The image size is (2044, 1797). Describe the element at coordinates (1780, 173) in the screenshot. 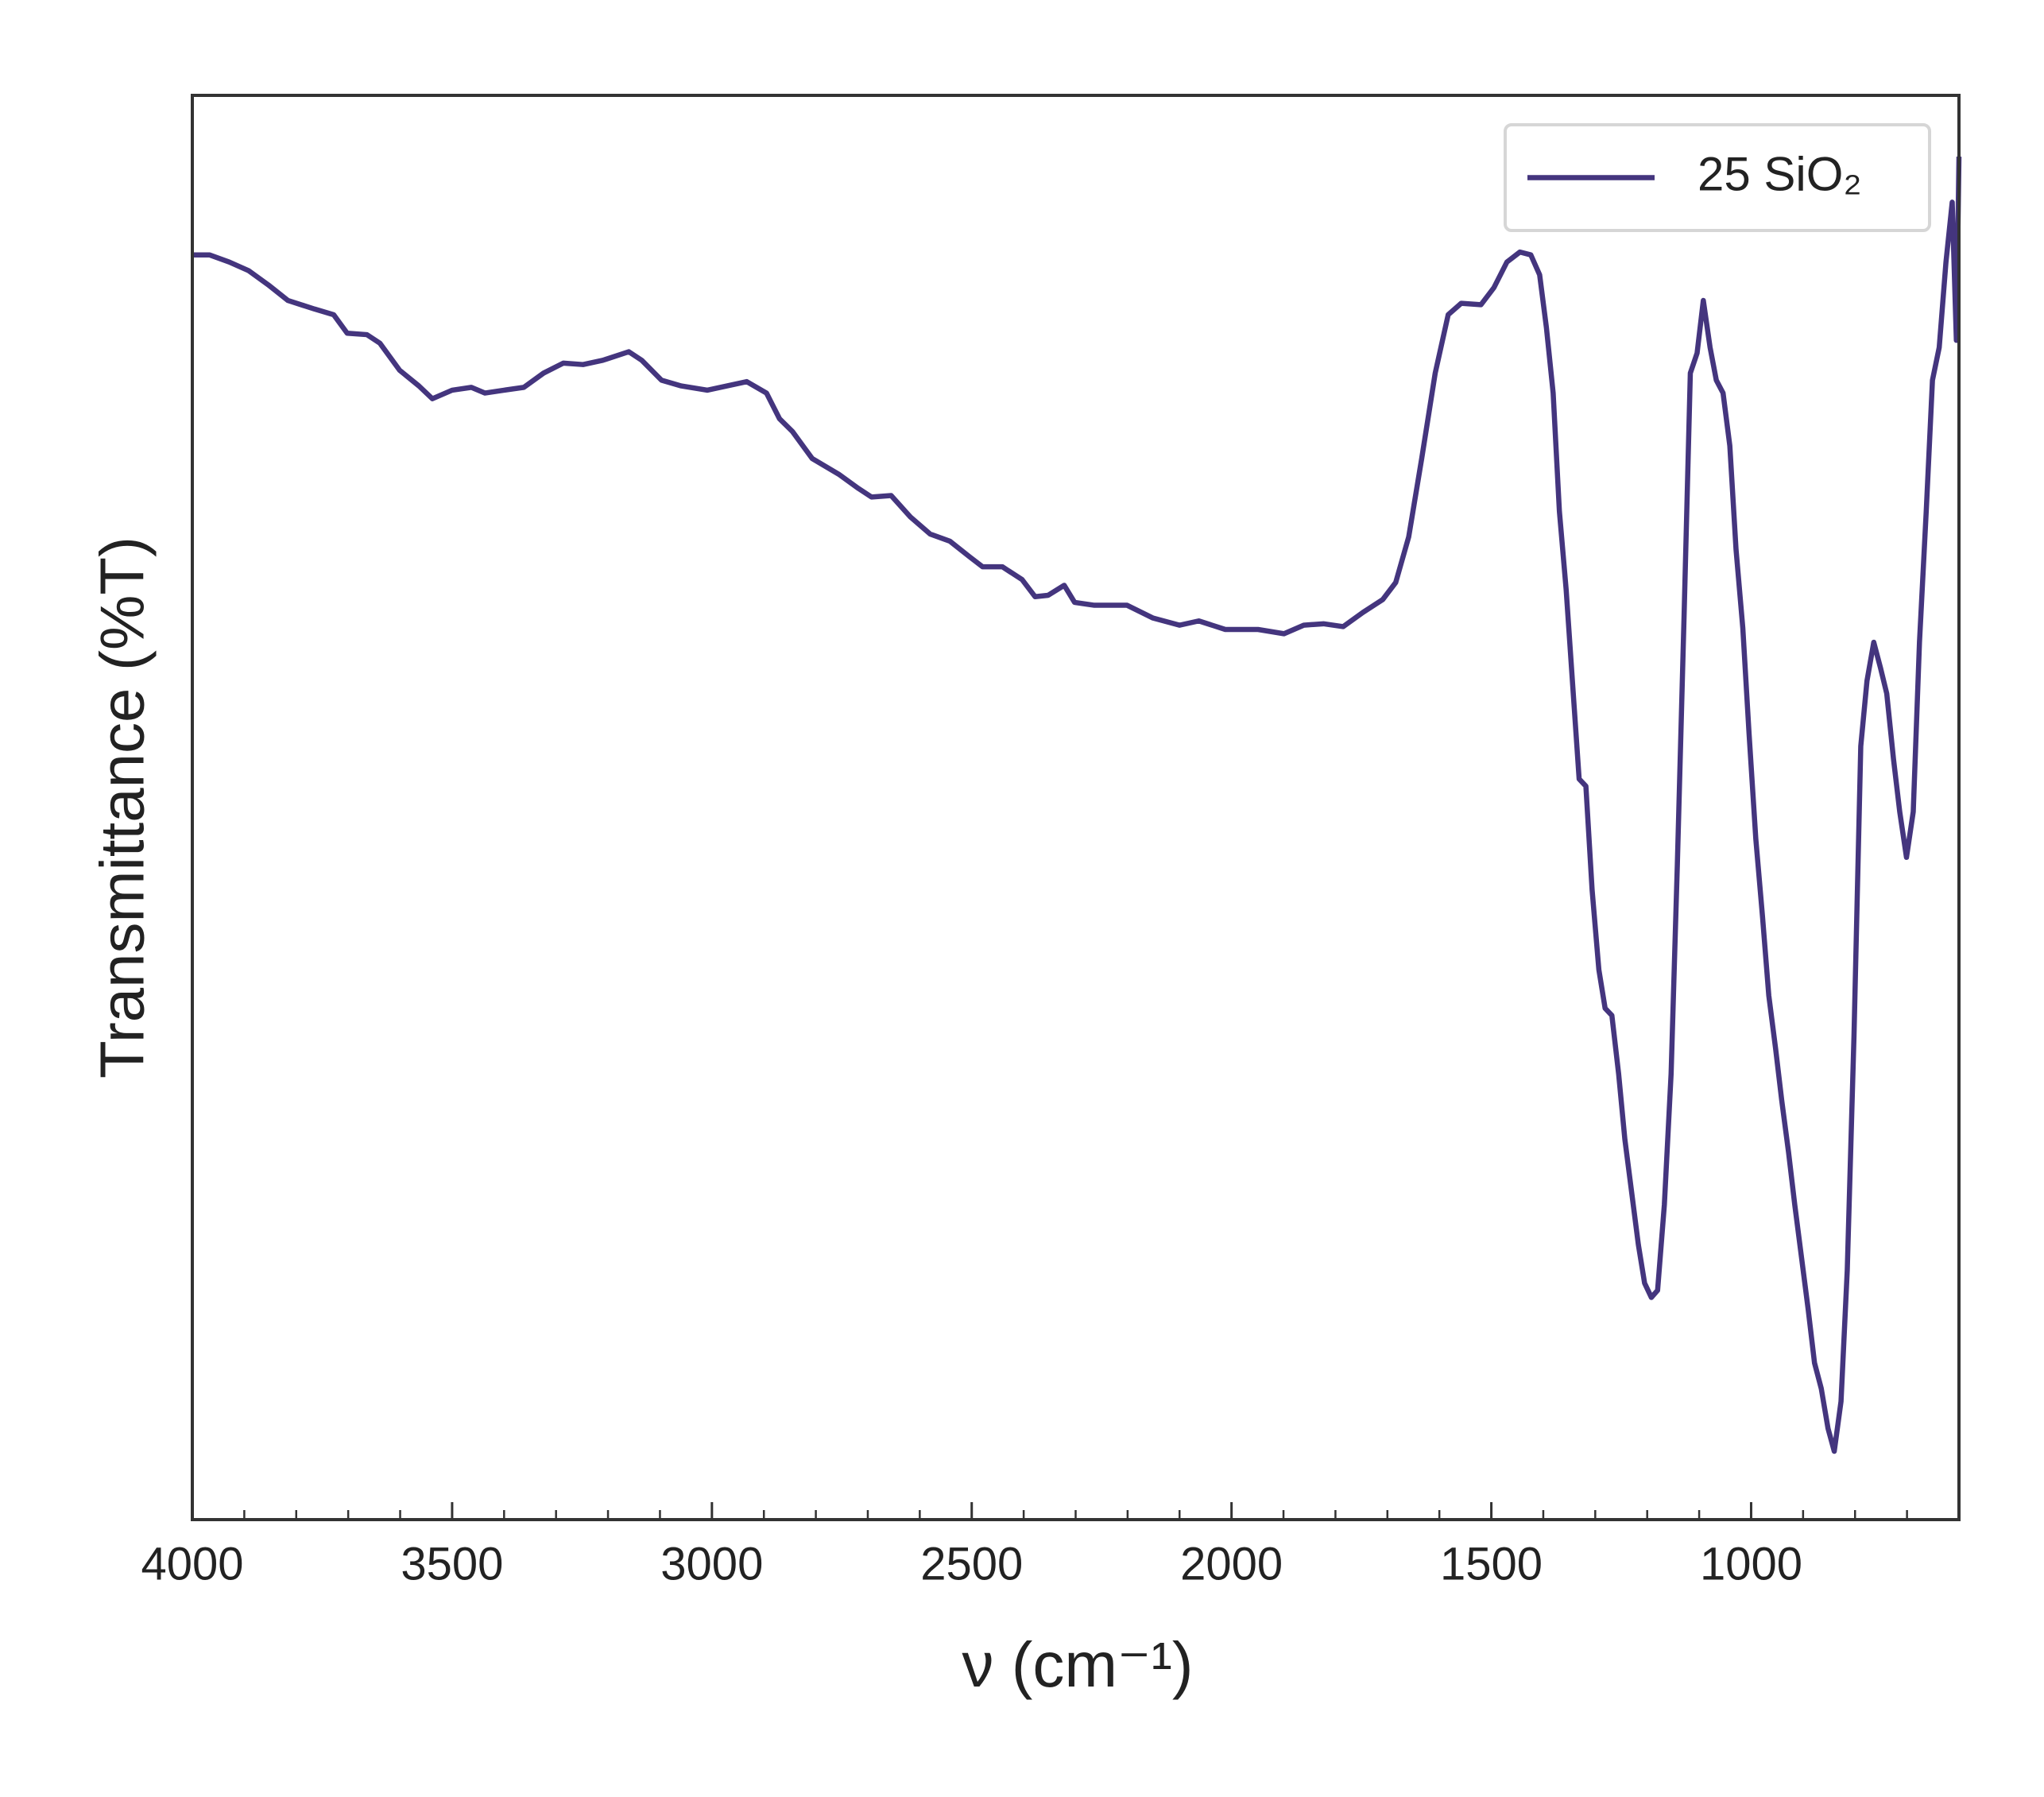

I see `legend-label: 25 SiO₂` at that location.